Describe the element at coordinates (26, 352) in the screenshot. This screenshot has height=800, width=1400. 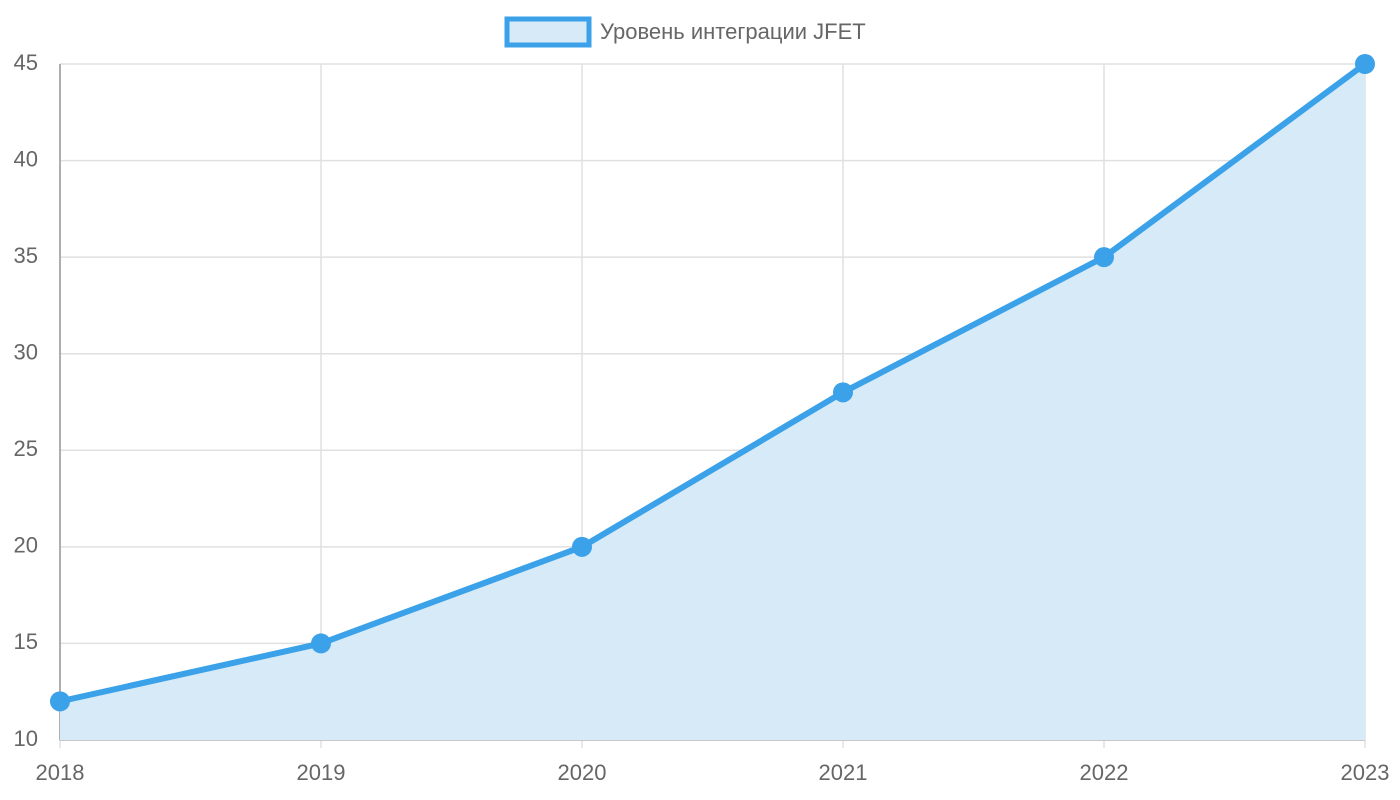
I see `y-tick-label: 30` at that location.